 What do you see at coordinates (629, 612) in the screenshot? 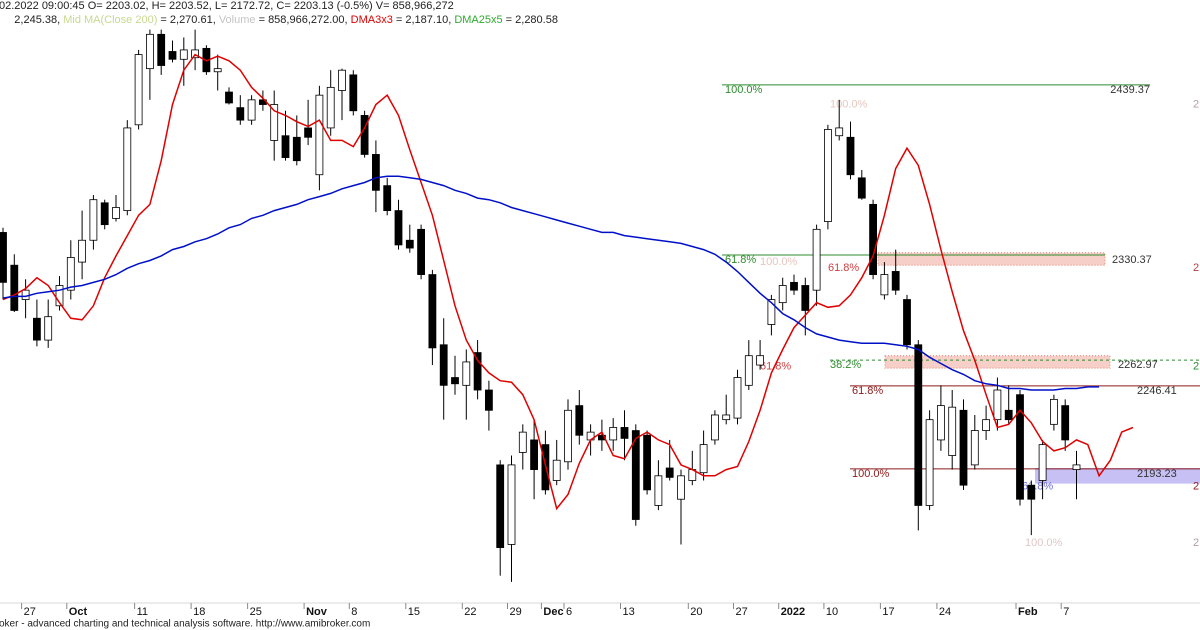
I see `x-tick-label: 13` at bounding box center [629, 612].